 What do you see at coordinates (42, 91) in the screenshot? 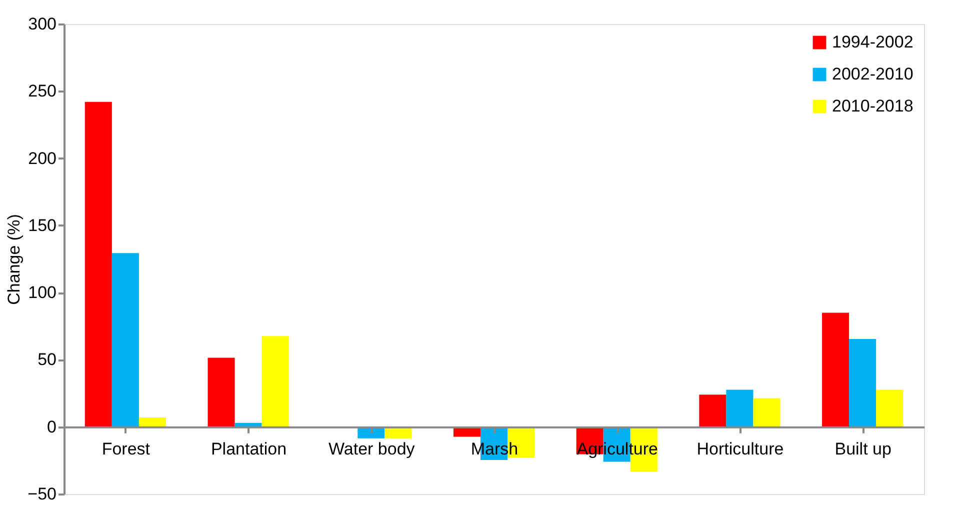
I see `y-tick-label: 250` at bounding box center [42, 91].